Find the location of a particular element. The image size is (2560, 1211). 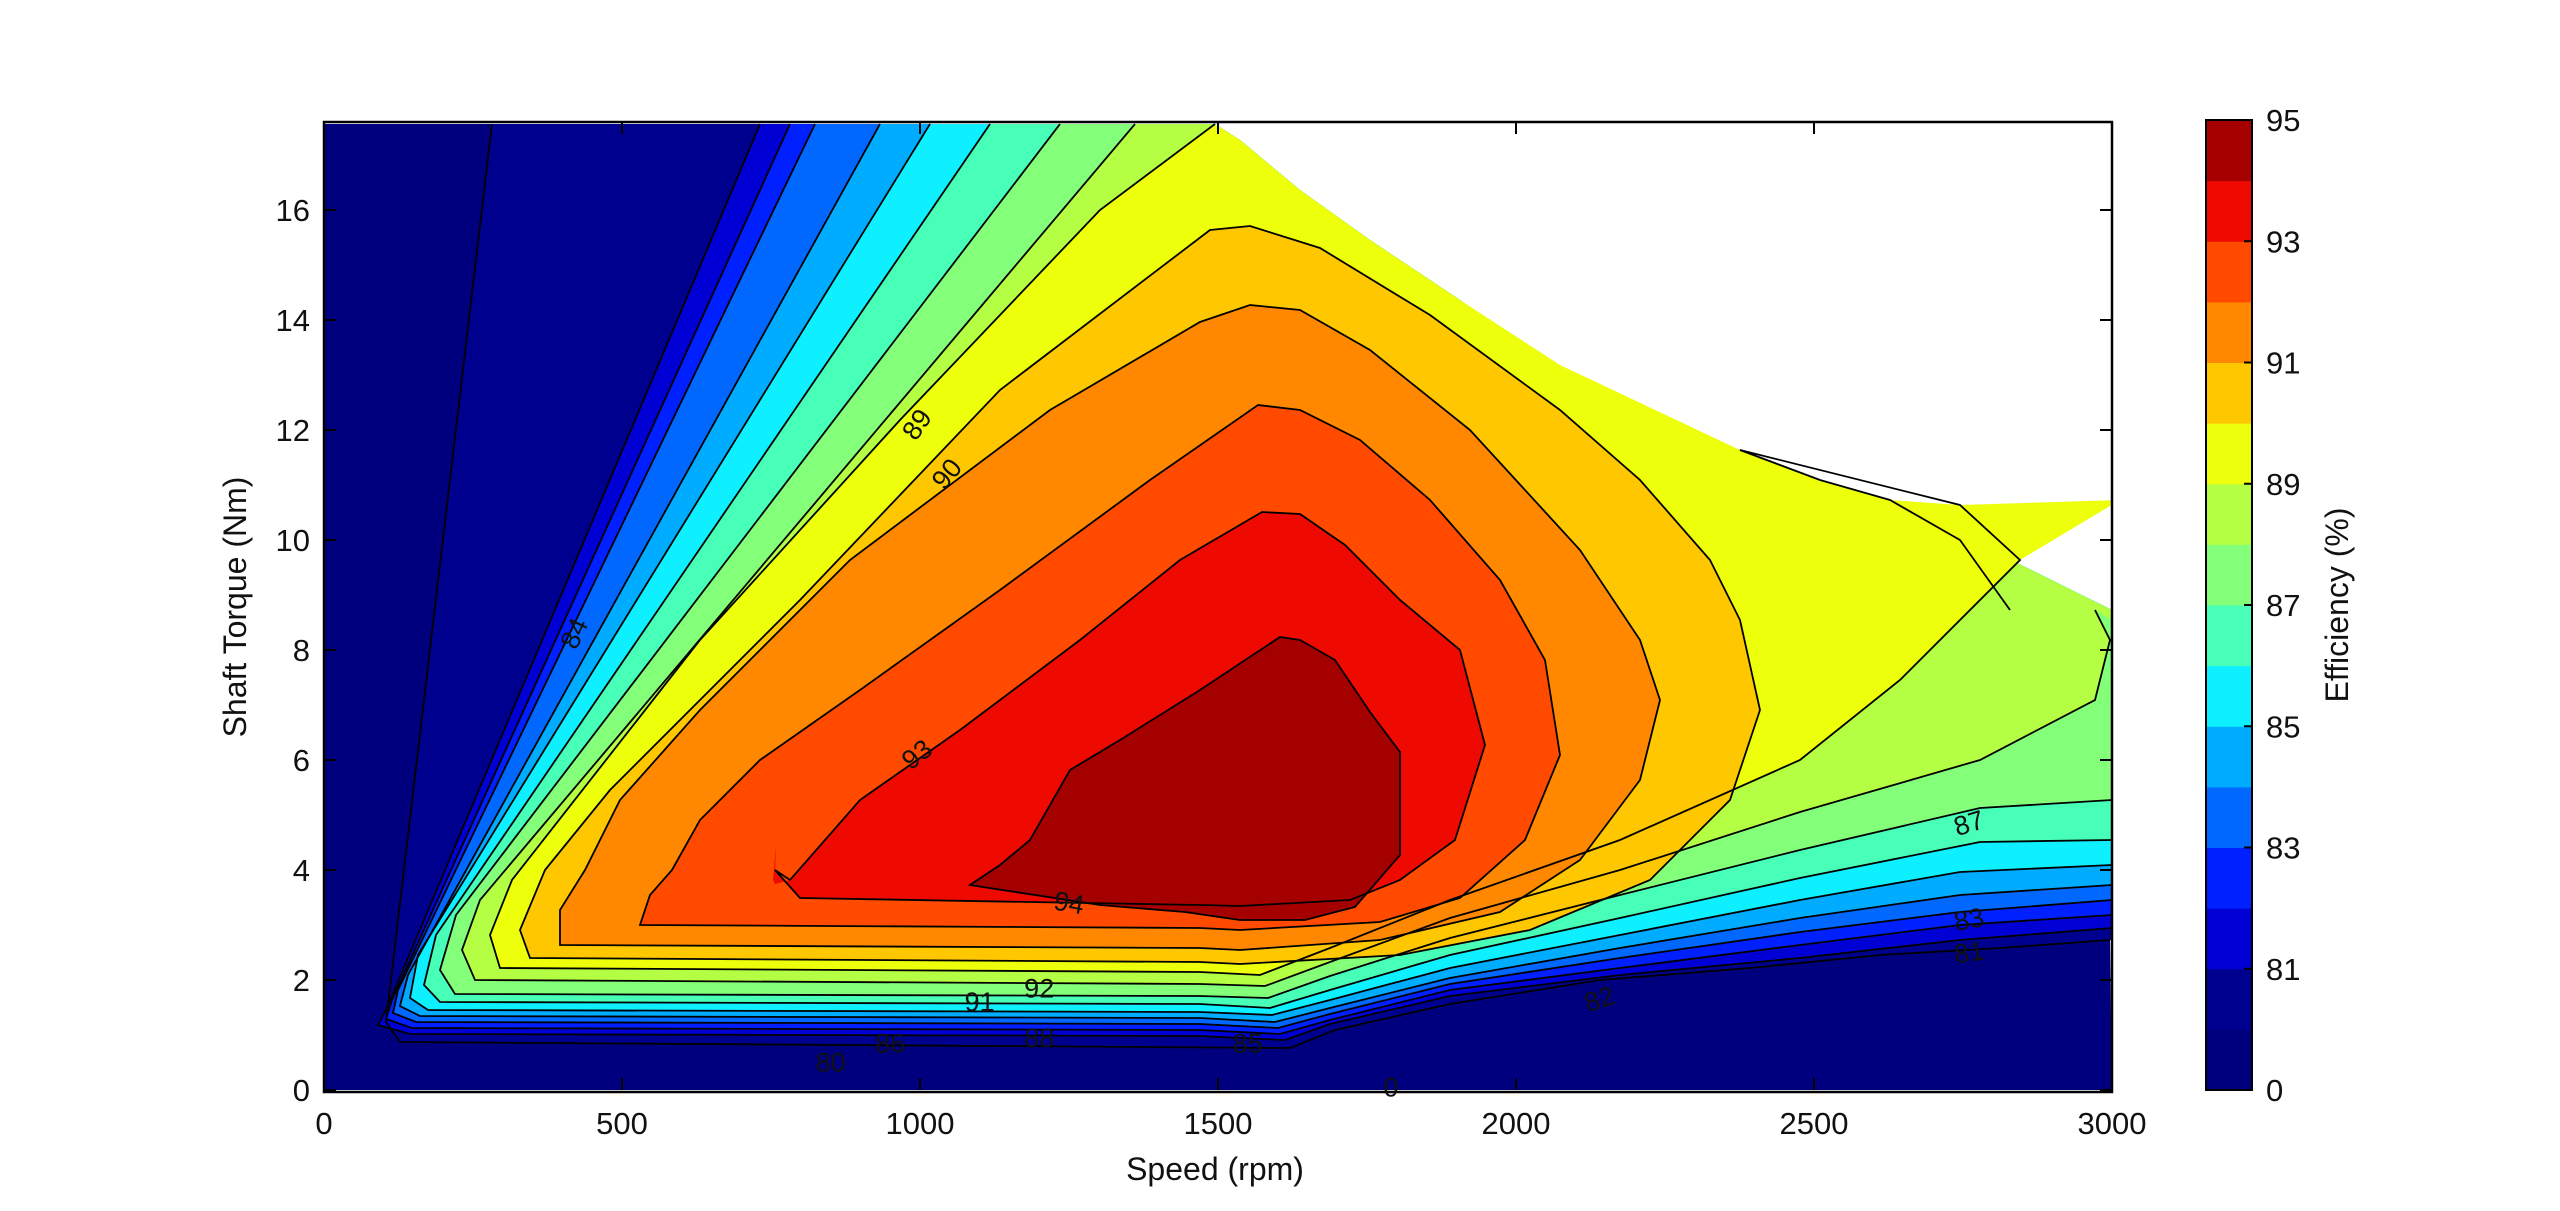

x-axis-title: Speed (rpm) is located at coordinates (1215, 1169).